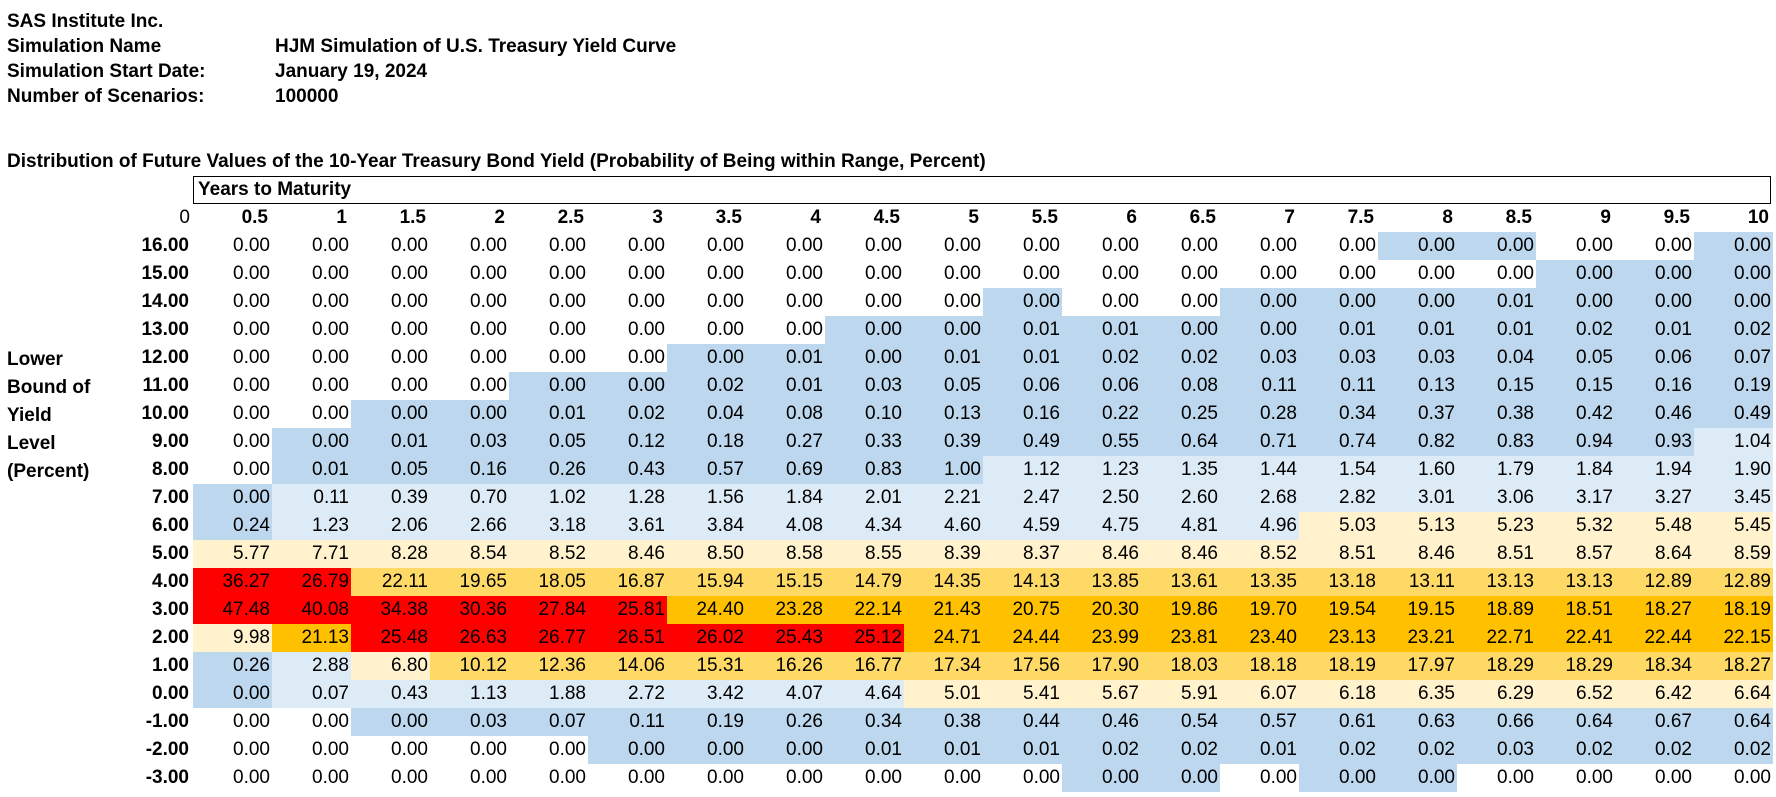  I want to click on heatmap-cell: 13.13, so click(1496, 582).